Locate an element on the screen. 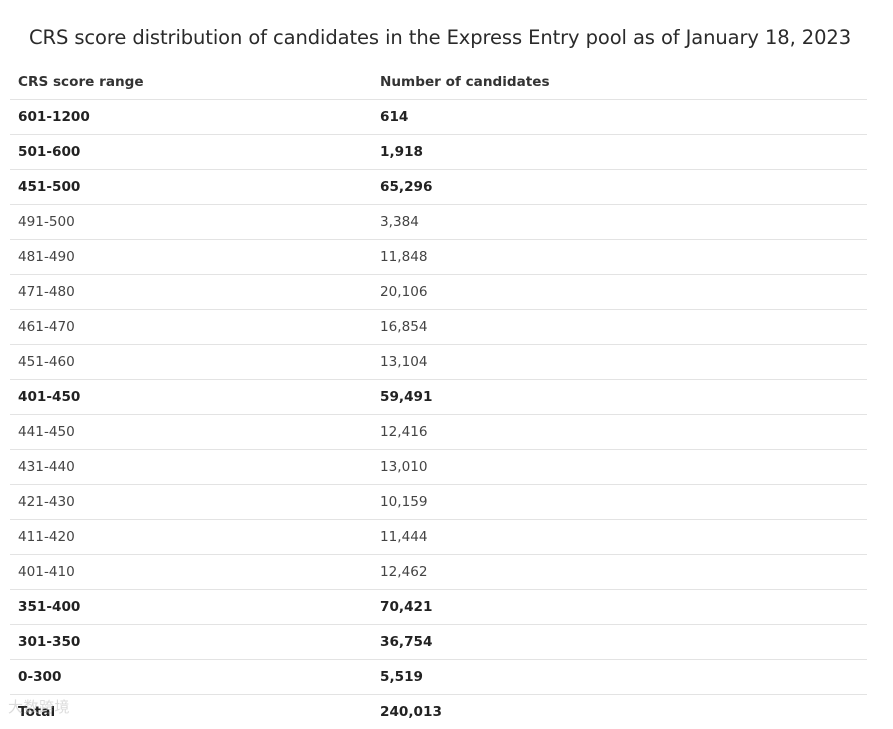  candidate-count-cell: 13,010 is located at coordinates (619, 467).